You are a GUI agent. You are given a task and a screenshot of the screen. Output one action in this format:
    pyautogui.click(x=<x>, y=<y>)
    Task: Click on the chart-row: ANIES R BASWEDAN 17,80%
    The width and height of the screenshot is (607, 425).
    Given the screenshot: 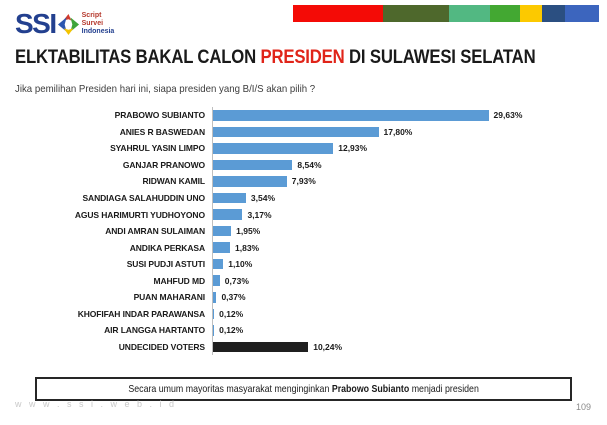 What is the action you would take?
    pyautogui.click(x=302, y=132)
    